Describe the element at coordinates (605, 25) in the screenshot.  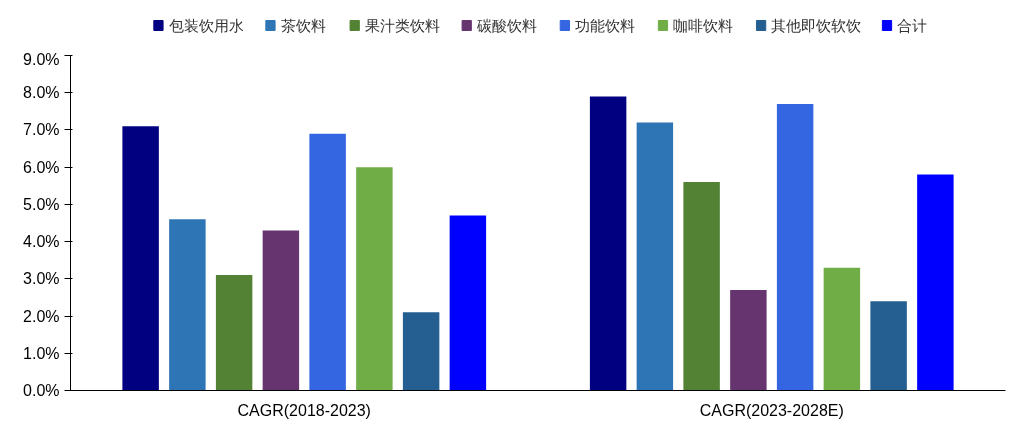
I see `legend-label: 功能饮料` at that location.